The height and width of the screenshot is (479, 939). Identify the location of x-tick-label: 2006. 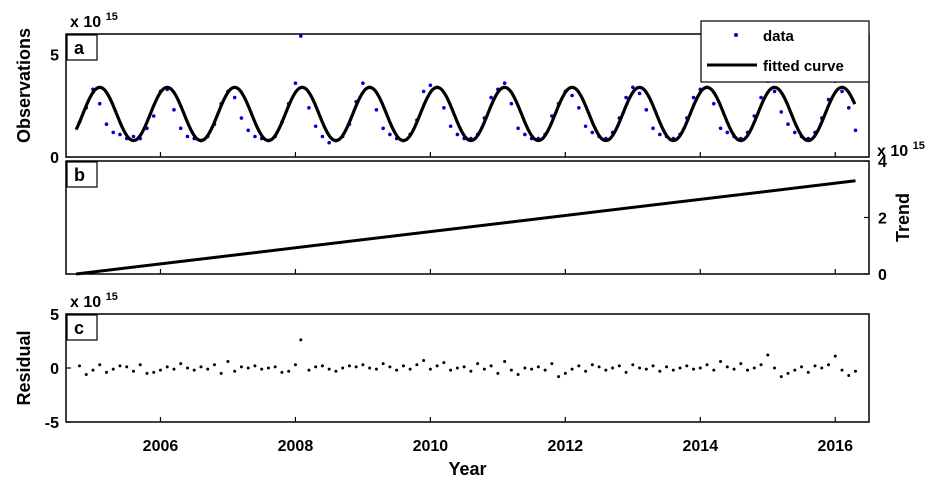
(161, 446).